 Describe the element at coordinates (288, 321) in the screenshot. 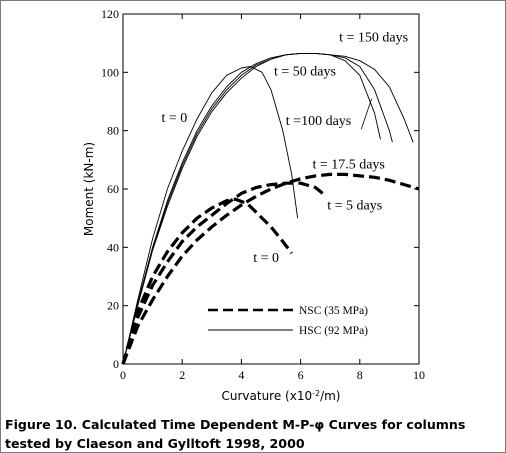

I see `legend: NSC (35 MPa) HSC (92 MPa)` at that location.